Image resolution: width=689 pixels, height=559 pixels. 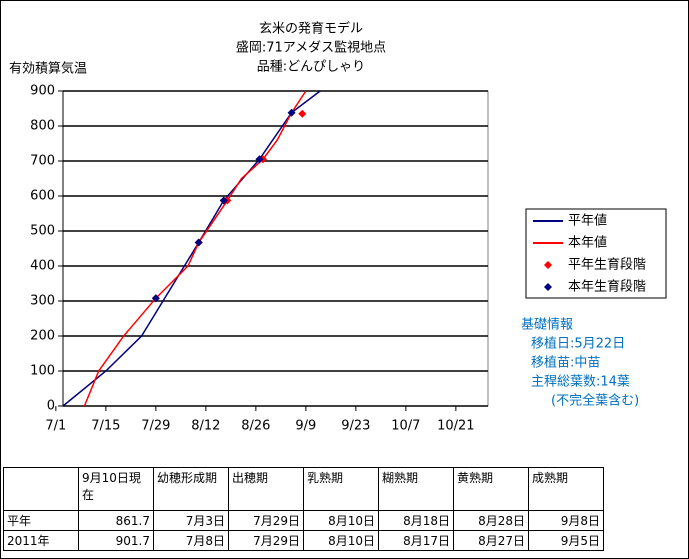 What do you see at coordinates (565, 363) in the screenshot?
I see `annotation: 移植苗:中苗` at bounding box center [565, 363].